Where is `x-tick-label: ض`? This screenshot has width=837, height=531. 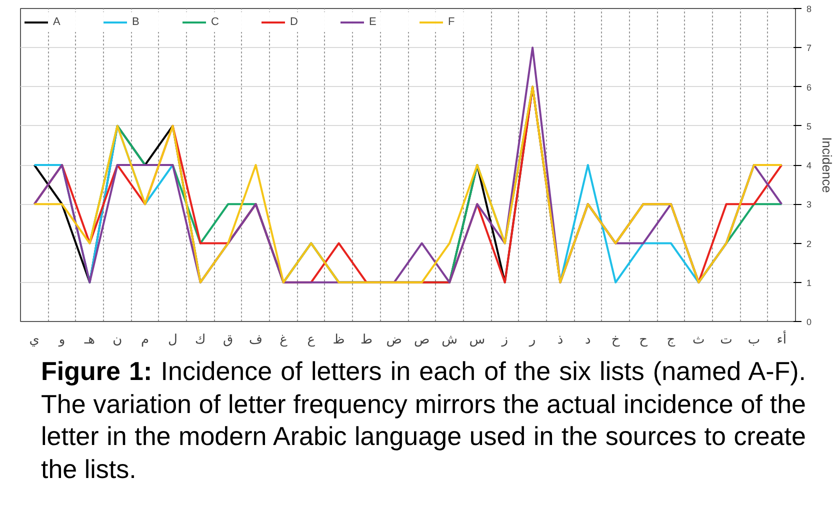
x-tick-label: ض is located at coordinates (394, 340).